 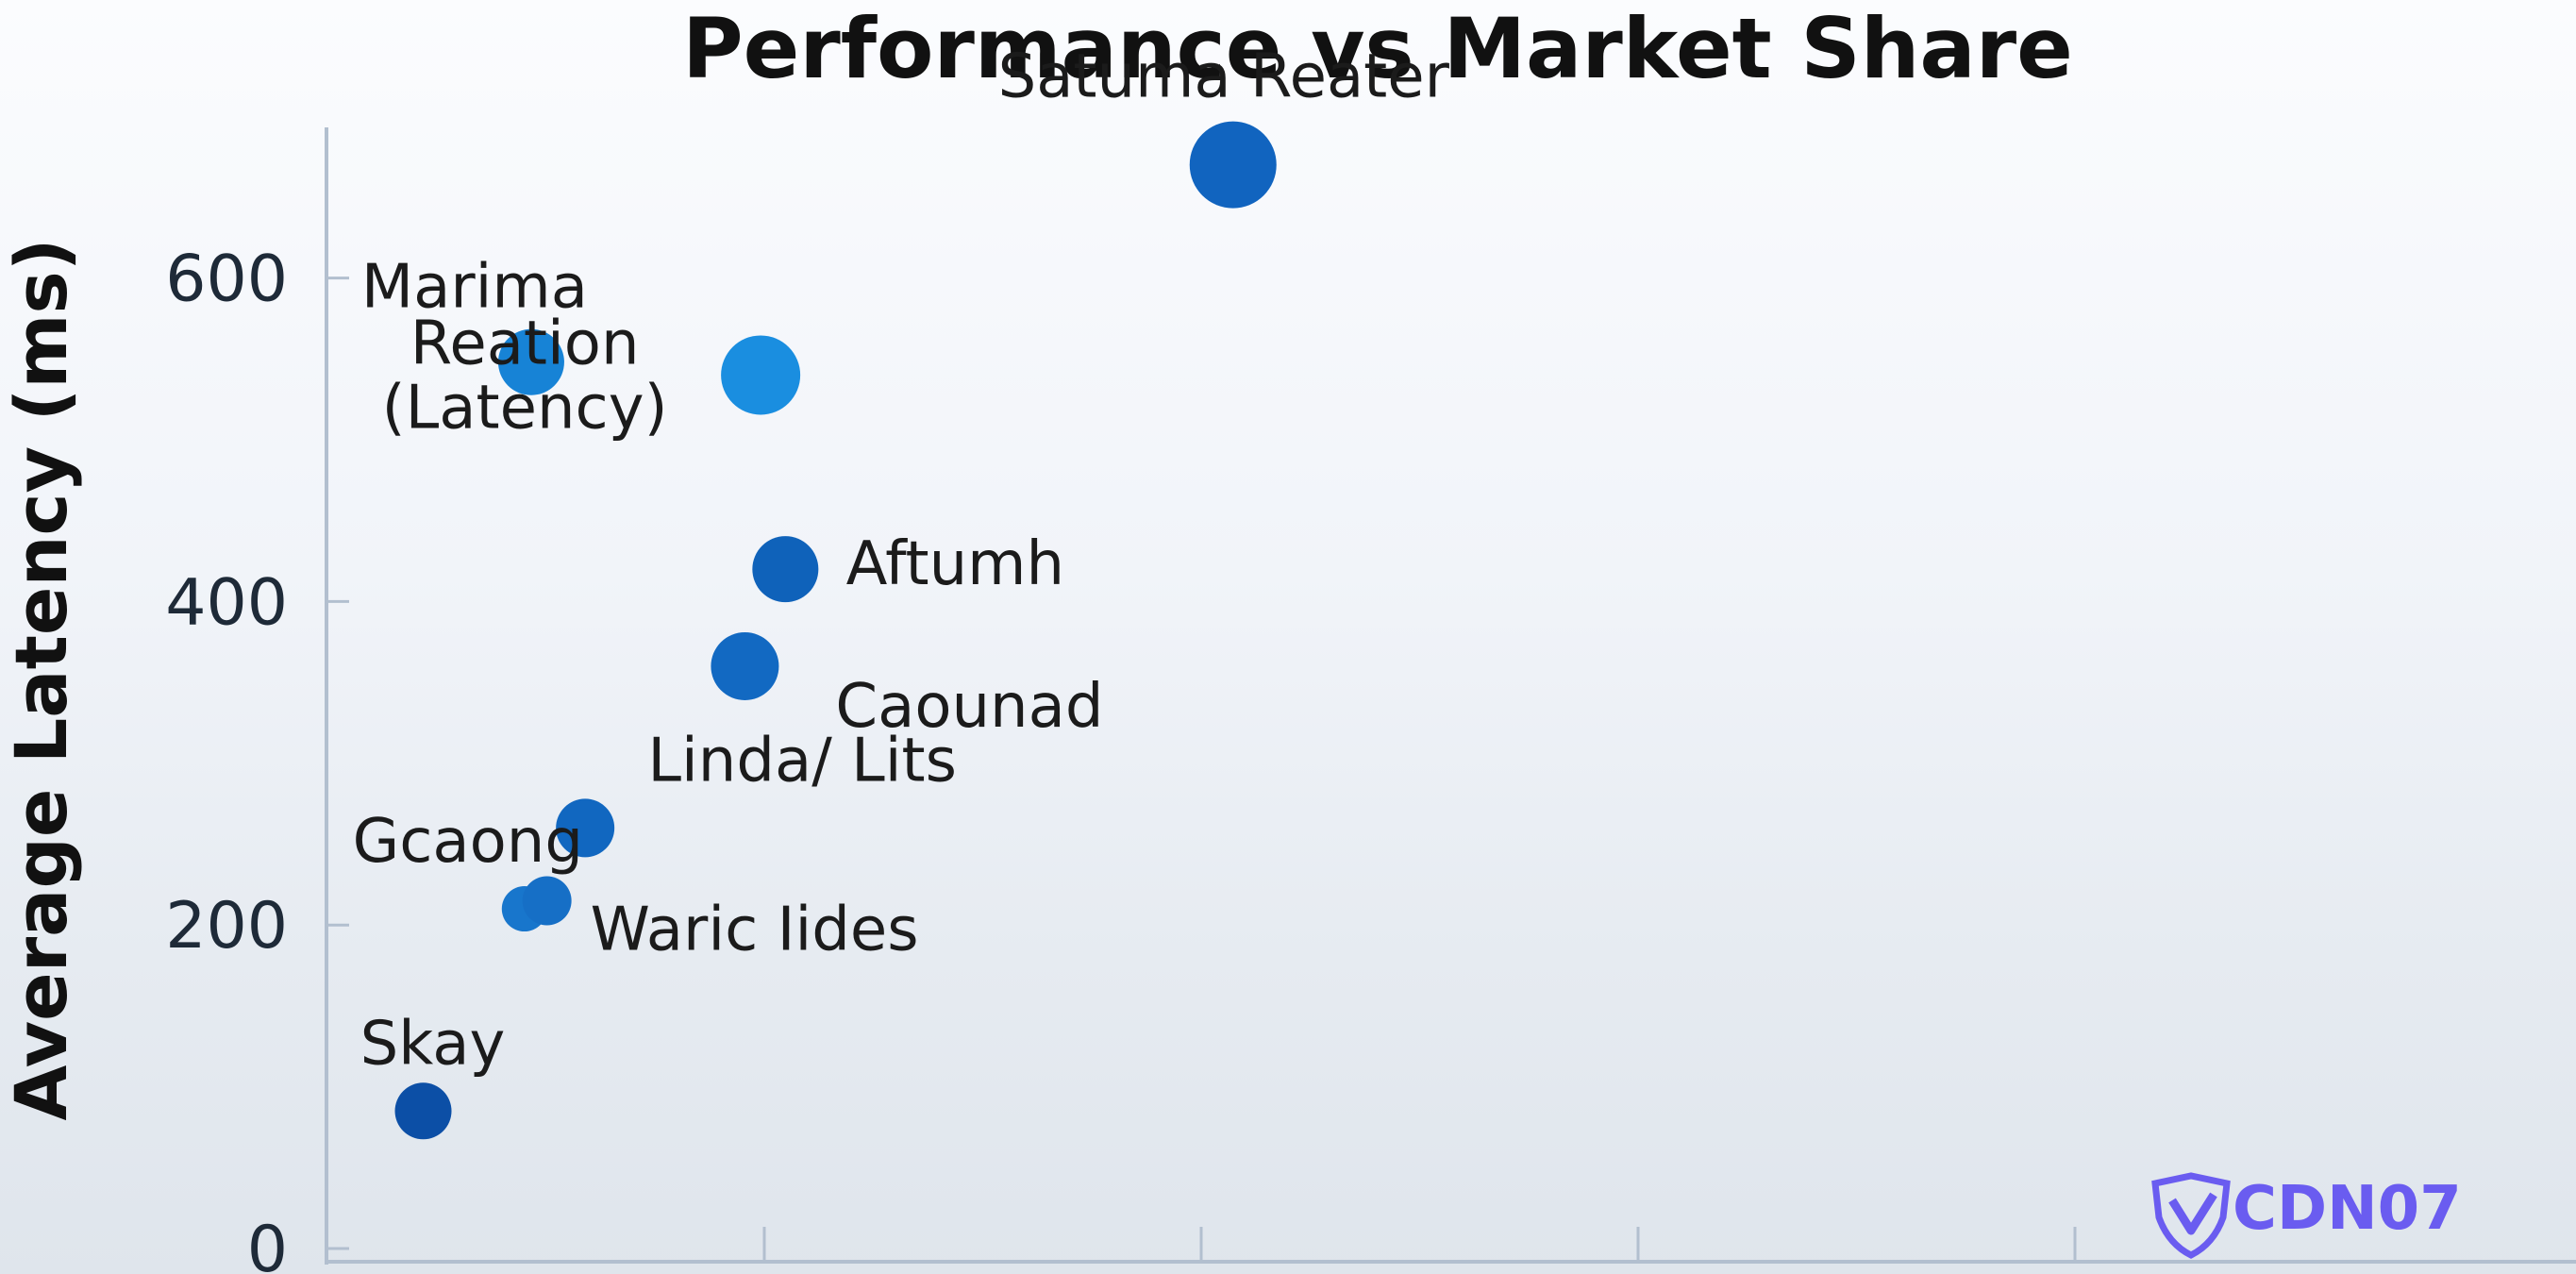 What do you see at coordinates (226, 602) in the screenshot?
I see `y-tick-label: 400` at bounding box center [226, 602].